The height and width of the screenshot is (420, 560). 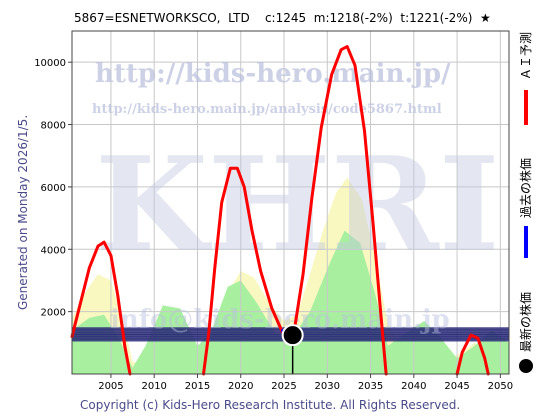 What do you see at coordinates (283, 386) in the screenshot?
I see `x-tick-label: 2025` at bounding box center [283, 386].